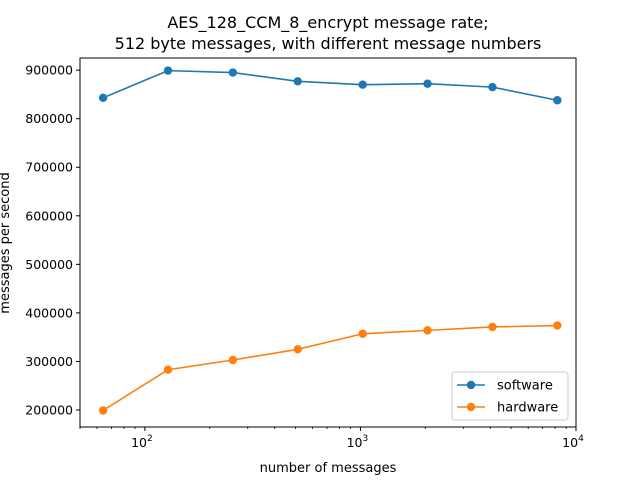 Image resolution: width=640 pixels, height=480 pixels. I want to click on y-tick-label: 500000, so click(49, 264).